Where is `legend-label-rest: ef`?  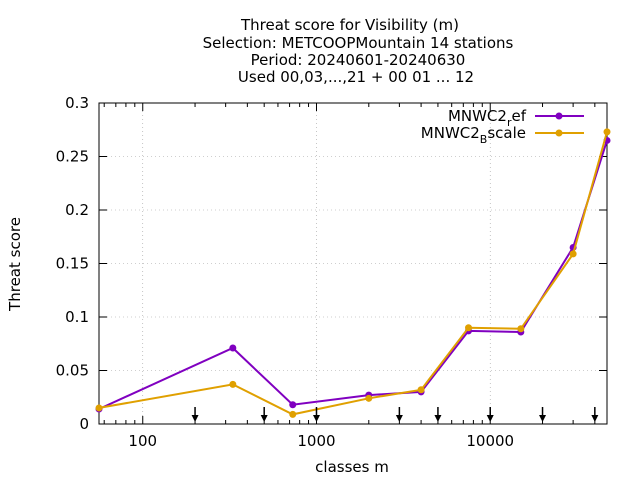 legend-label-rest: ef is located at coordinates (518, 116).